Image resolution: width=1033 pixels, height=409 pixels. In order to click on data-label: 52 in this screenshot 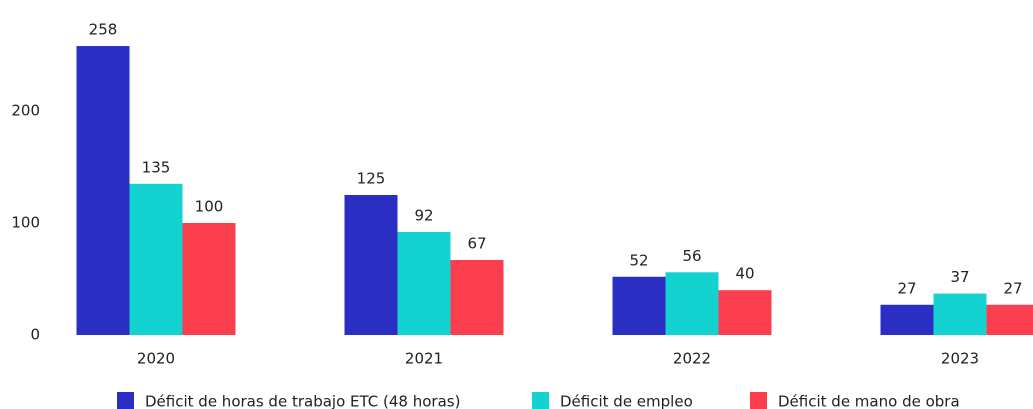, I will do `click(638, 260)`.